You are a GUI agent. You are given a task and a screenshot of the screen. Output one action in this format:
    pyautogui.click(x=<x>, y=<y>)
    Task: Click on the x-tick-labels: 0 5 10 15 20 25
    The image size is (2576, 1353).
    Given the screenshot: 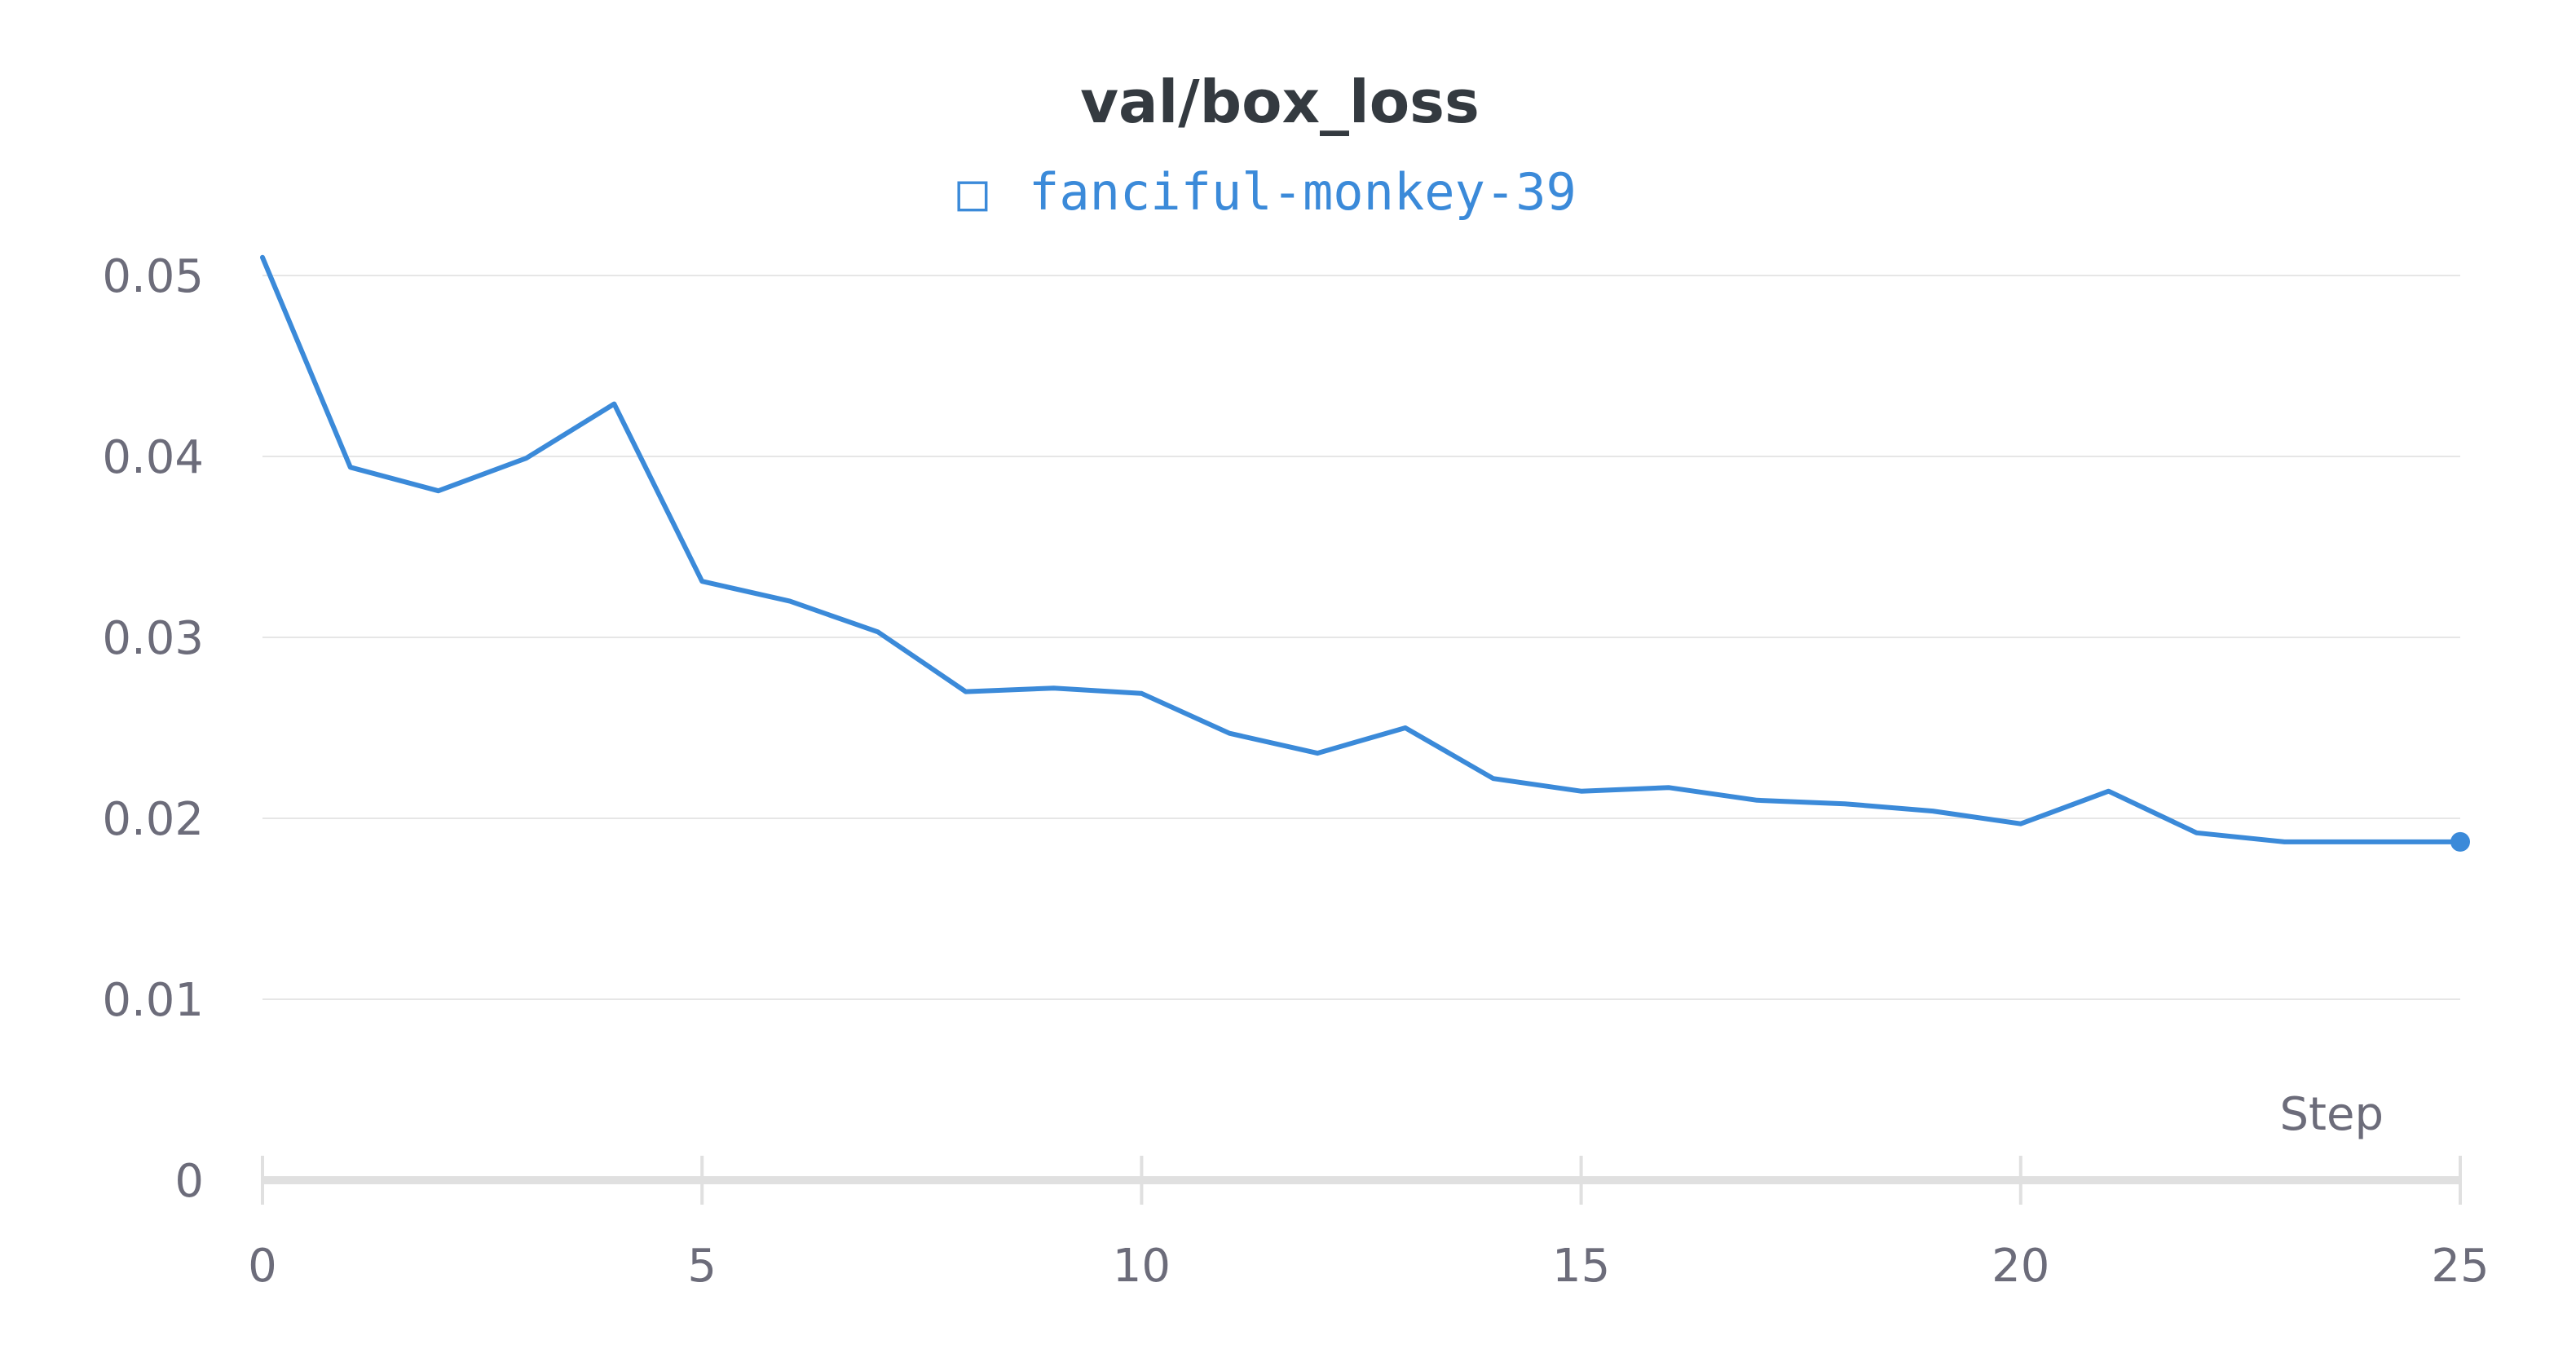 What is the action you would take?
    pyautogui.click(x=1368, y=1266)
    